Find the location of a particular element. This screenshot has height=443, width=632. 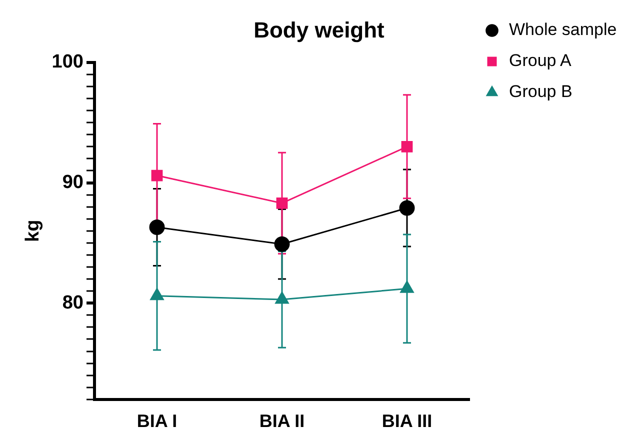

y-tick-label: 80 is located at coordinates (73, 303).